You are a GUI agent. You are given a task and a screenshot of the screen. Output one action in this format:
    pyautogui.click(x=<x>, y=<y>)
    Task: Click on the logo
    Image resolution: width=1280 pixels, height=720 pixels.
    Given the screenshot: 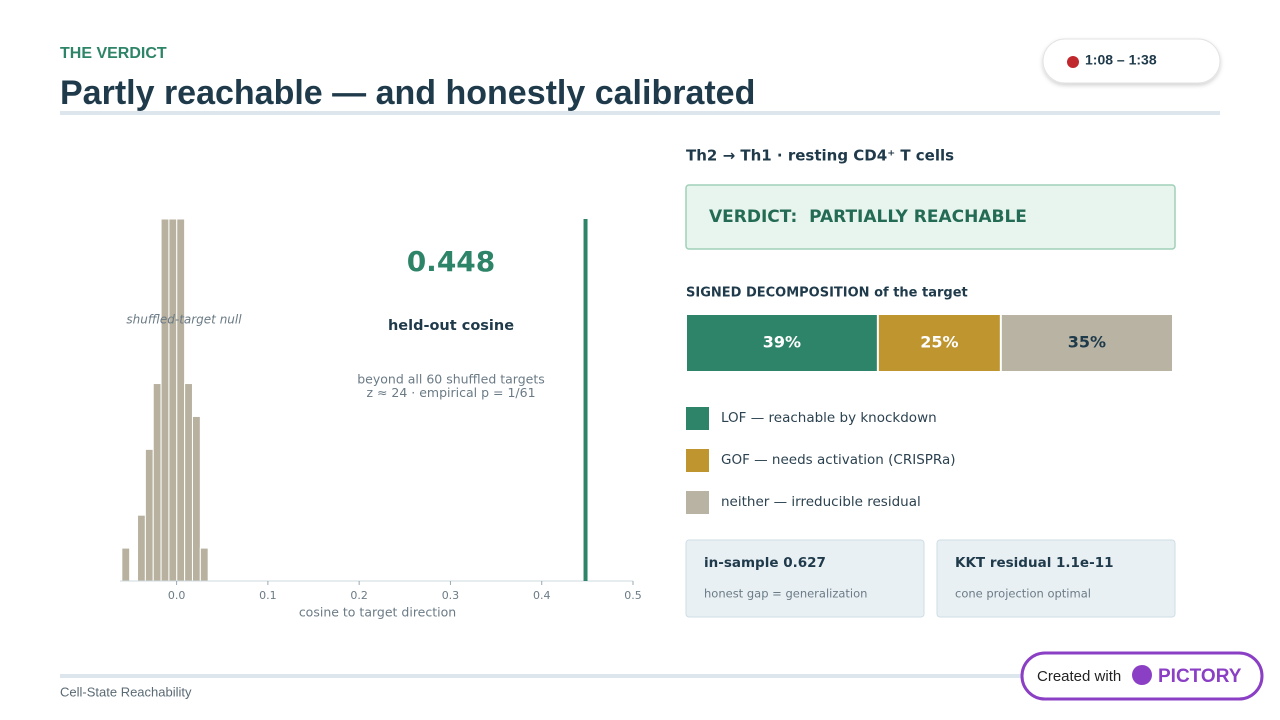 What is the action you would take?
    pyautogui.click(x=1142, y=675)
    